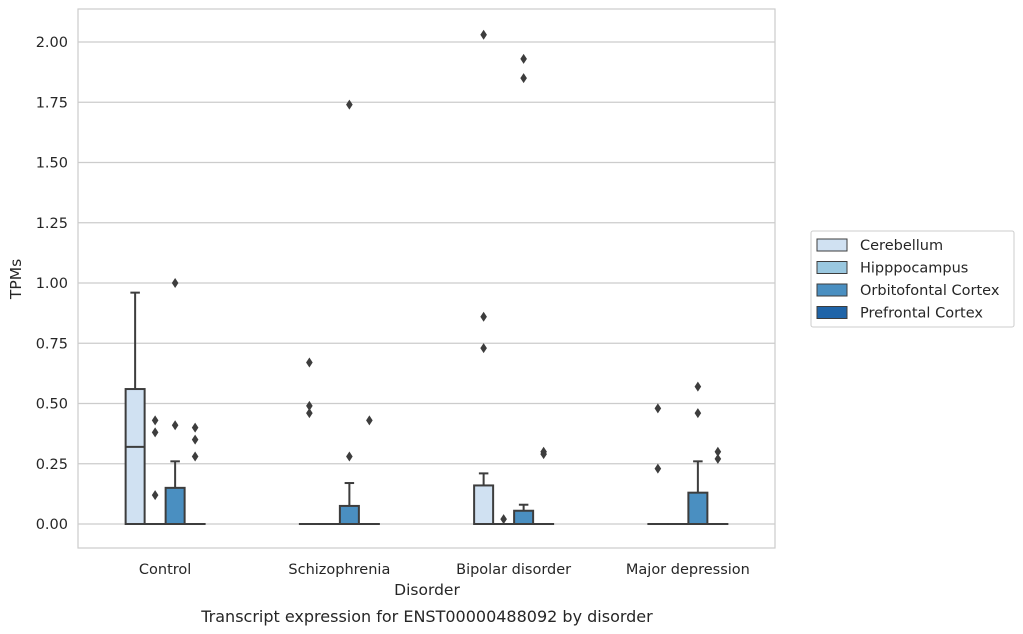  What do you see at coordinates (52, 405) in the screenshot?
I see `y-tick-label: 0.50` at bounding box center [52, 405].